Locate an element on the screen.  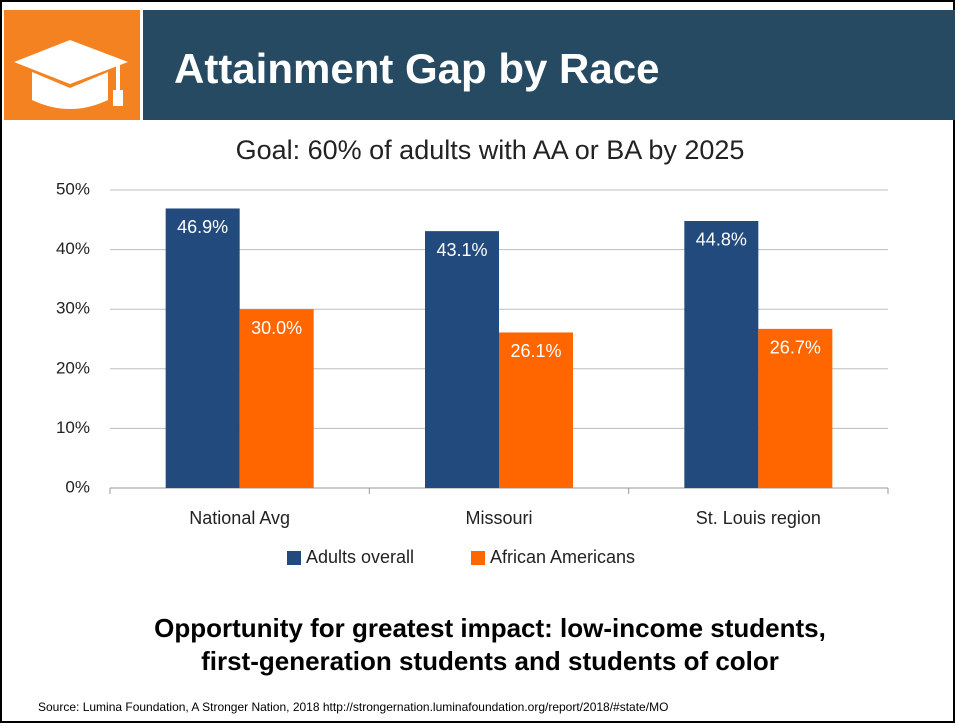
data-label: 43.1% is located at coordinates (461, 250).